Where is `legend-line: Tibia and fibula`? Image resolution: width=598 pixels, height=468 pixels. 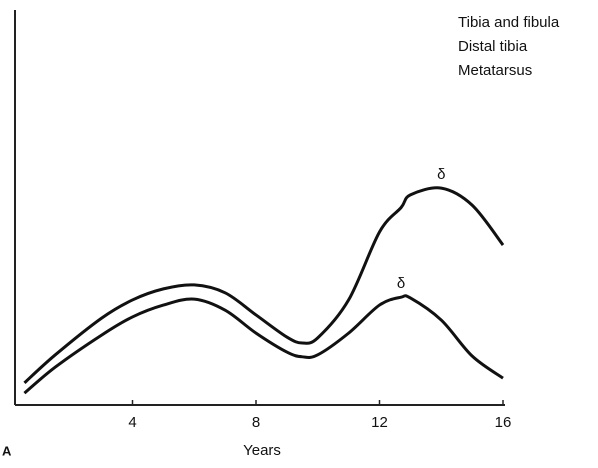
legend-line: Tibia and fibula is located at coordinates (509, 22).